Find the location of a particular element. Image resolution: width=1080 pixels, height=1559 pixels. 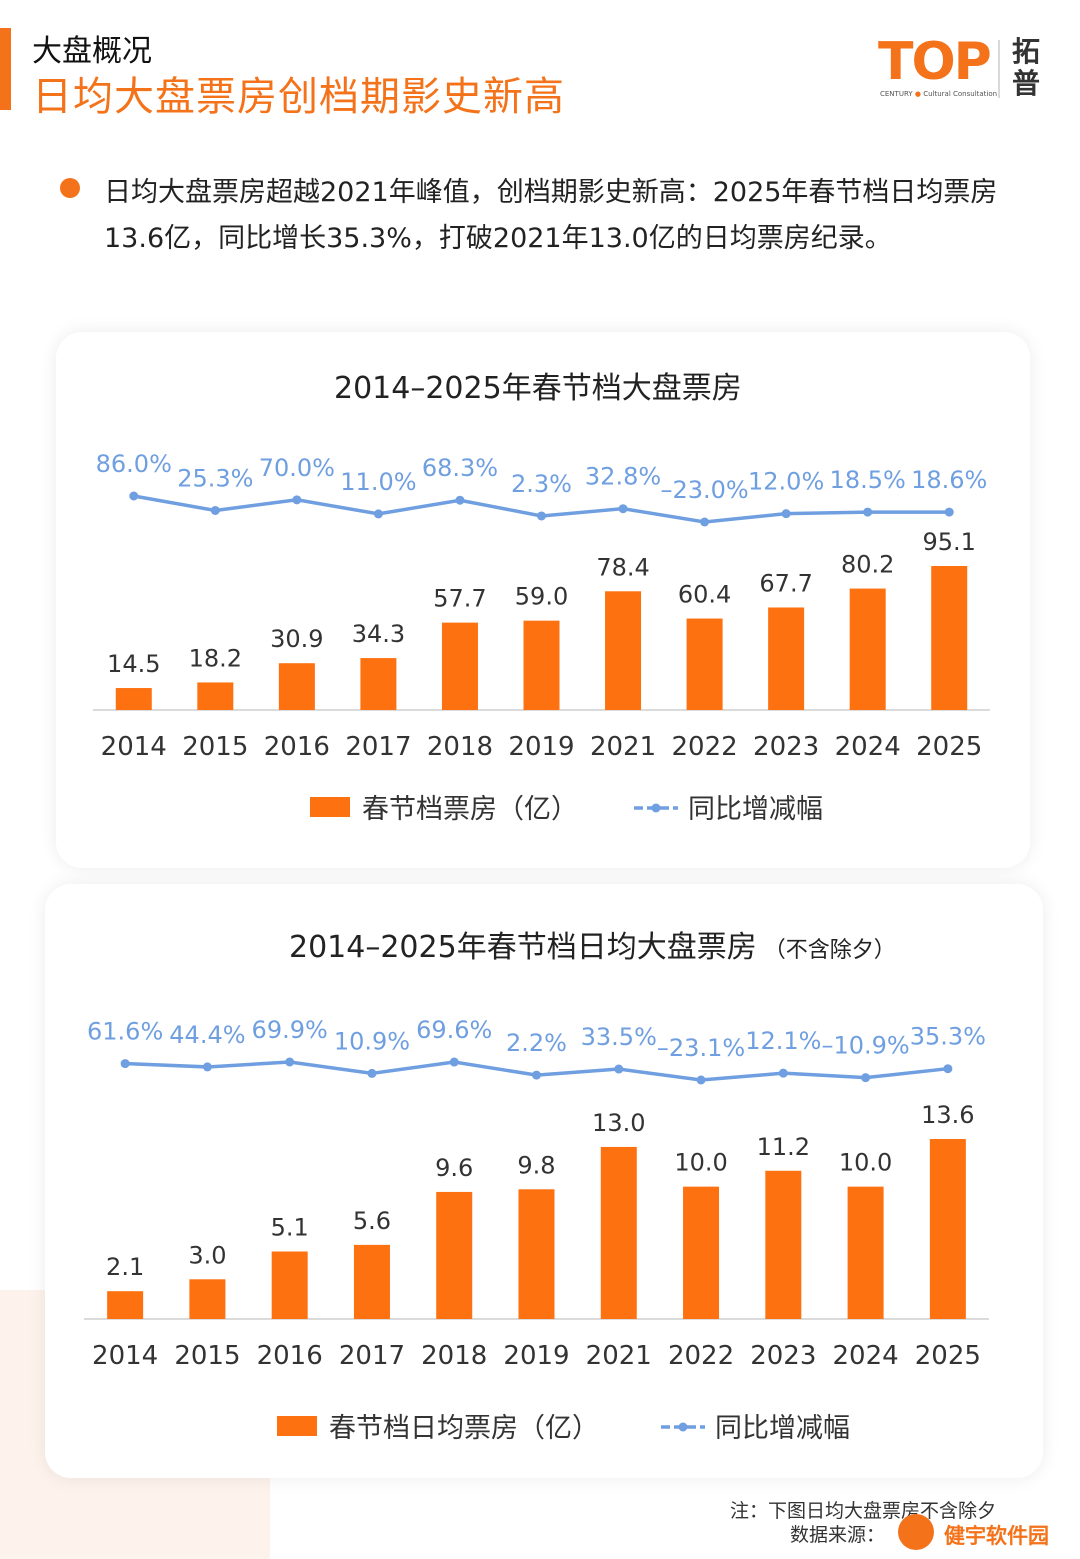

bar-value-label: 2.1 is located at coordinates (125, 1267).